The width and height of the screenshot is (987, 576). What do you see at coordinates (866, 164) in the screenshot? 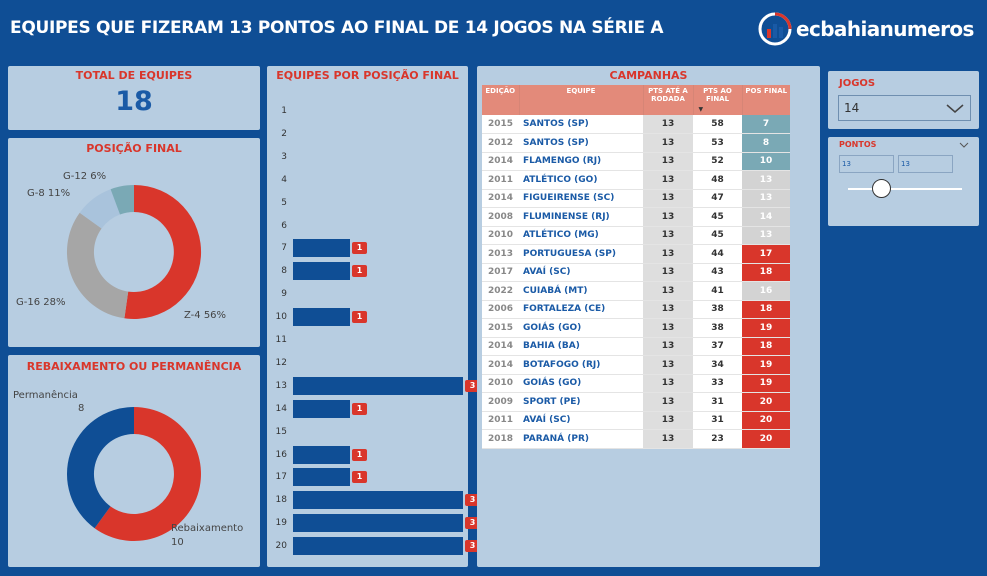
I see `pontos-min-input: 13` at bounding box center [866, 164].